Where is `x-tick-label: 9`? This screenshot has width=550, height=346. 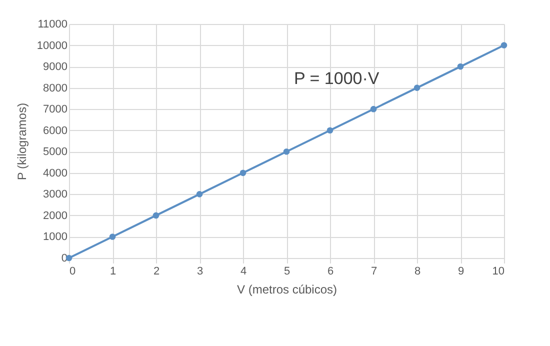
x-tick-label: 9 is located at coordinates (461, 272).